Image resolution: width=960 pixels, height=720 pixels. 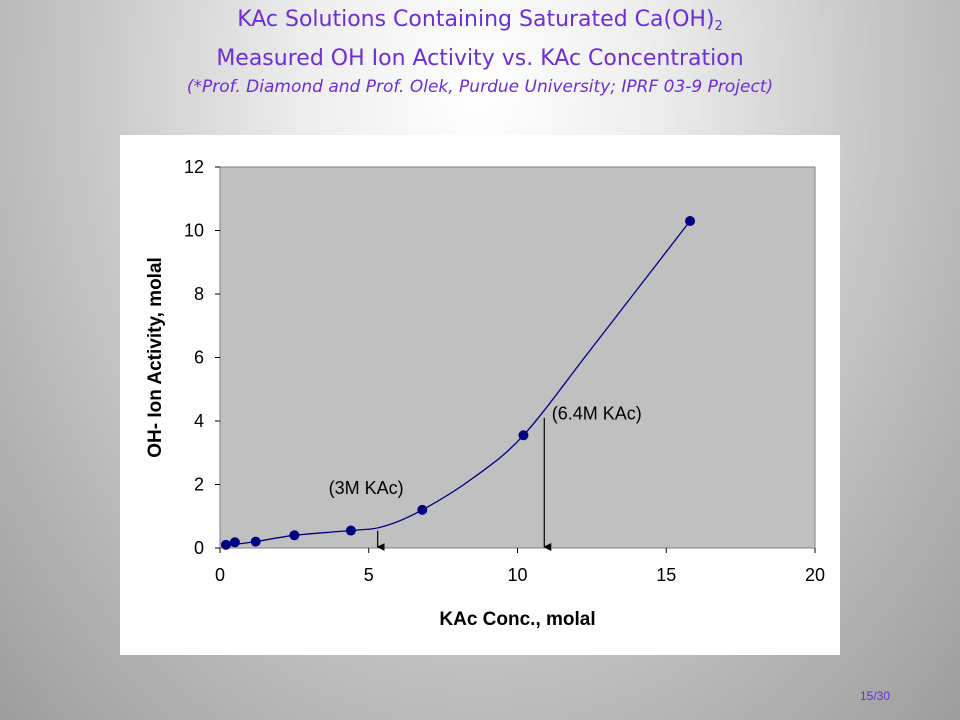 I want to click on y-tick-label: 2, so click(x=199, y=485).